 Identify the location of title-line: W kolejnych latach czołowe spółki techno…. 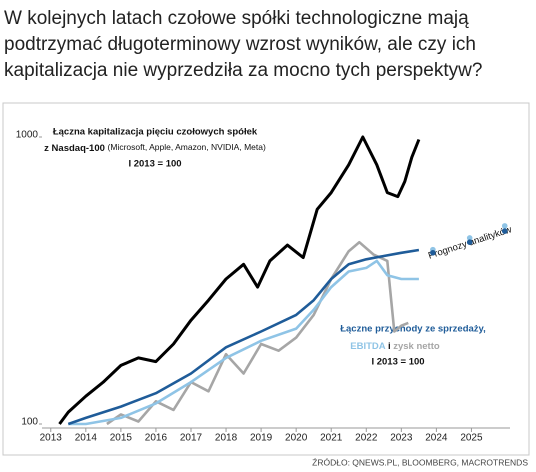
(236, 18).